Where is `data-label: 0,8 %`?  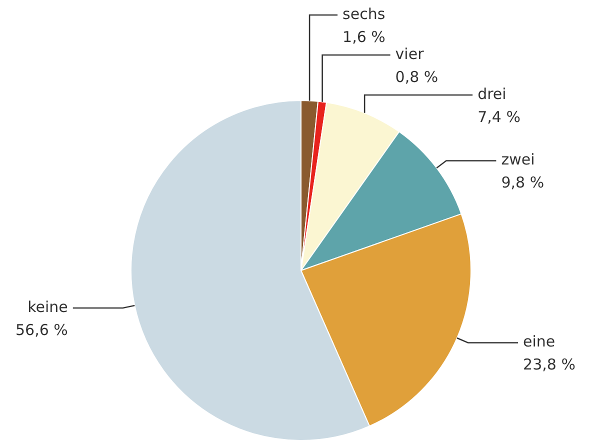 data-label: 0,8 % is located at coordinates (416, 77).